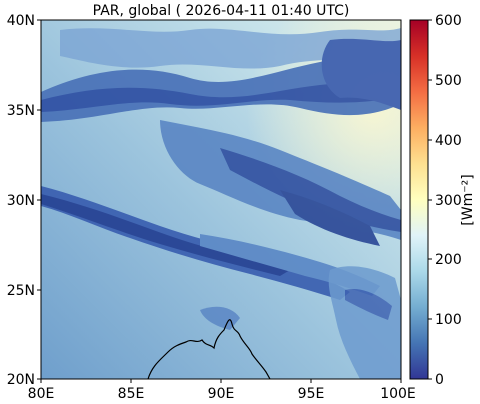  What do you see at coordinates (21, 380) in the screenshot?
I see `y-tick-label: 20N` at bounding box center [21, 380].